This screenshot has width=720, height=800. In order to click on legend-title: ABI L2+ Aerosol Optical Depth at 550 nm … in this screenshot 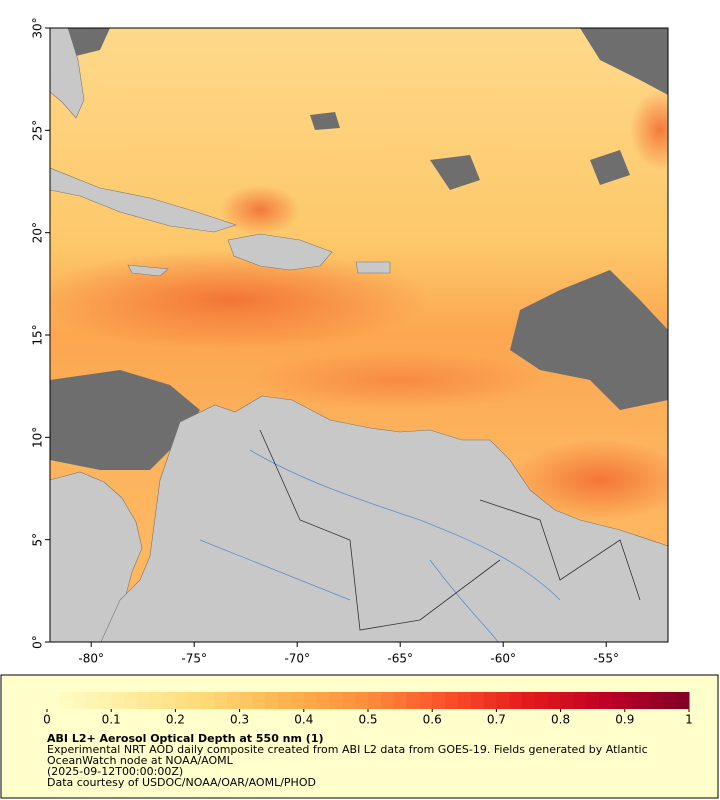, I will do `click(185, 738)`.